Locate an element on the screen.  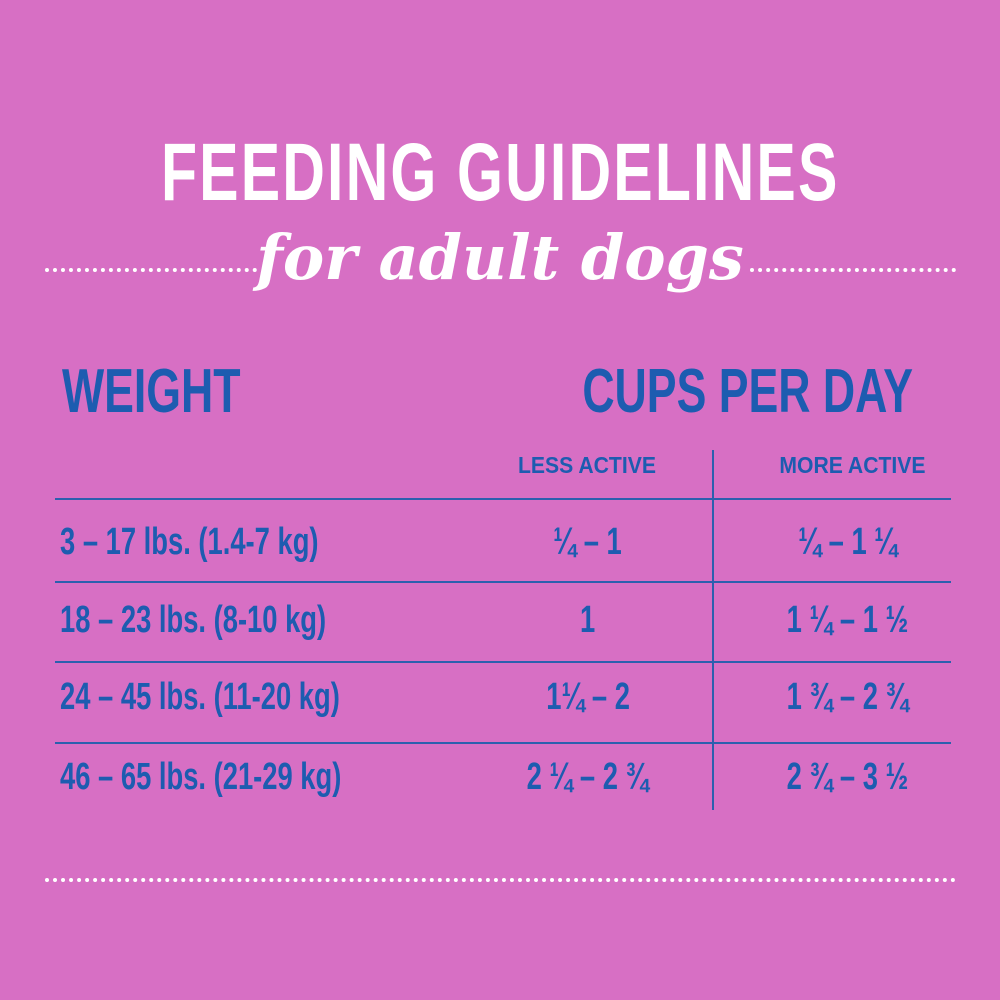
column-divider is located at coordinates (713, 630).